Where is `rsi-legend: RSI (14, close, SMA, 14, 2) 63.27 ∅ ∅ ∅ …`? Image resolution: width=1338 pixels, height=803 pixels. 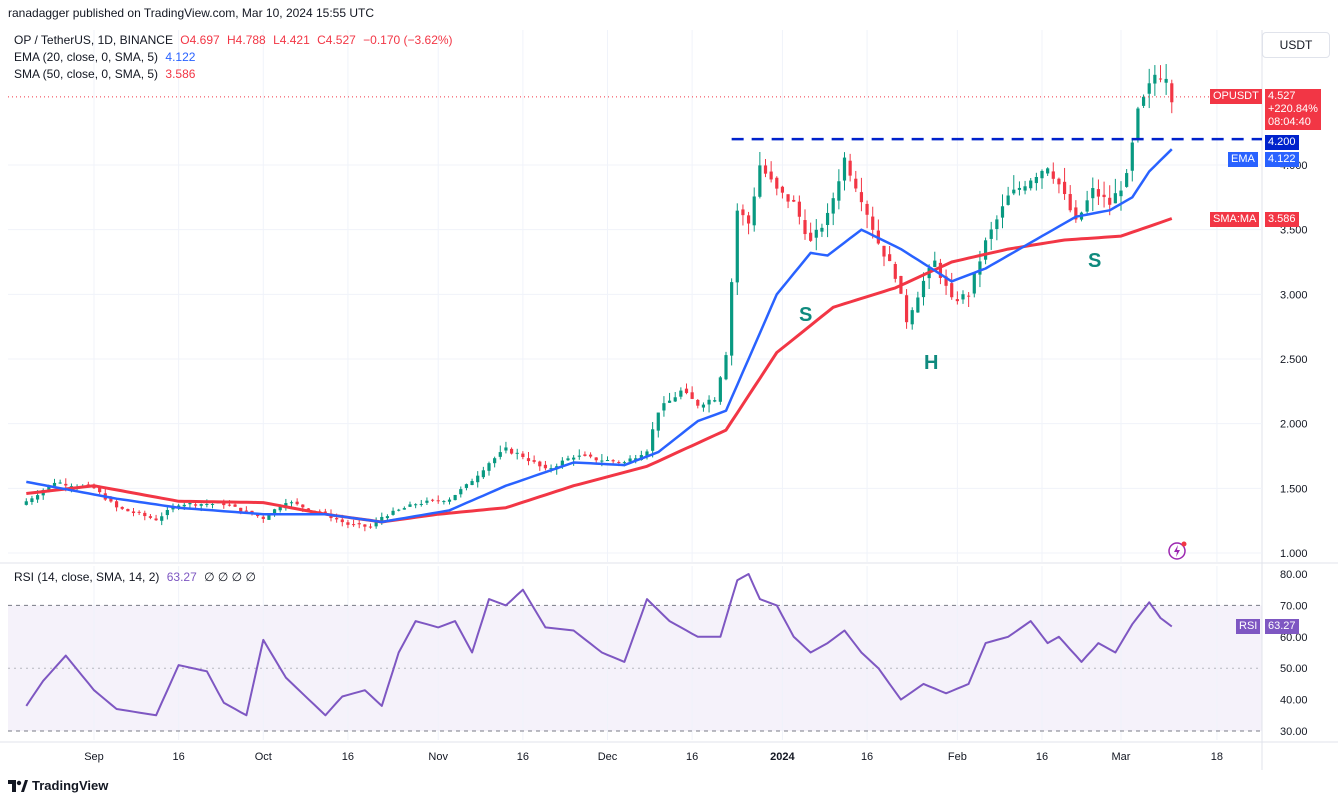 rsi-legend: RSI (14, close, SMA, 14, 2) 63.27 ∅ ∅ ∅ … is located at coordinates (137, 577).